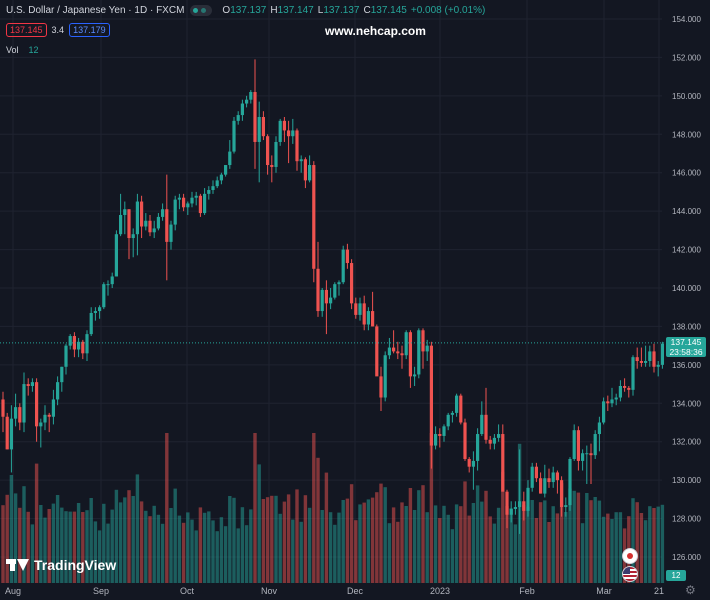 The height and width of the screenshot is (600, 710). What do you see at coordinates (686, 19) in the screenshot?
I see `price-tick-label: 154.000` at bounding box center [686, 19].